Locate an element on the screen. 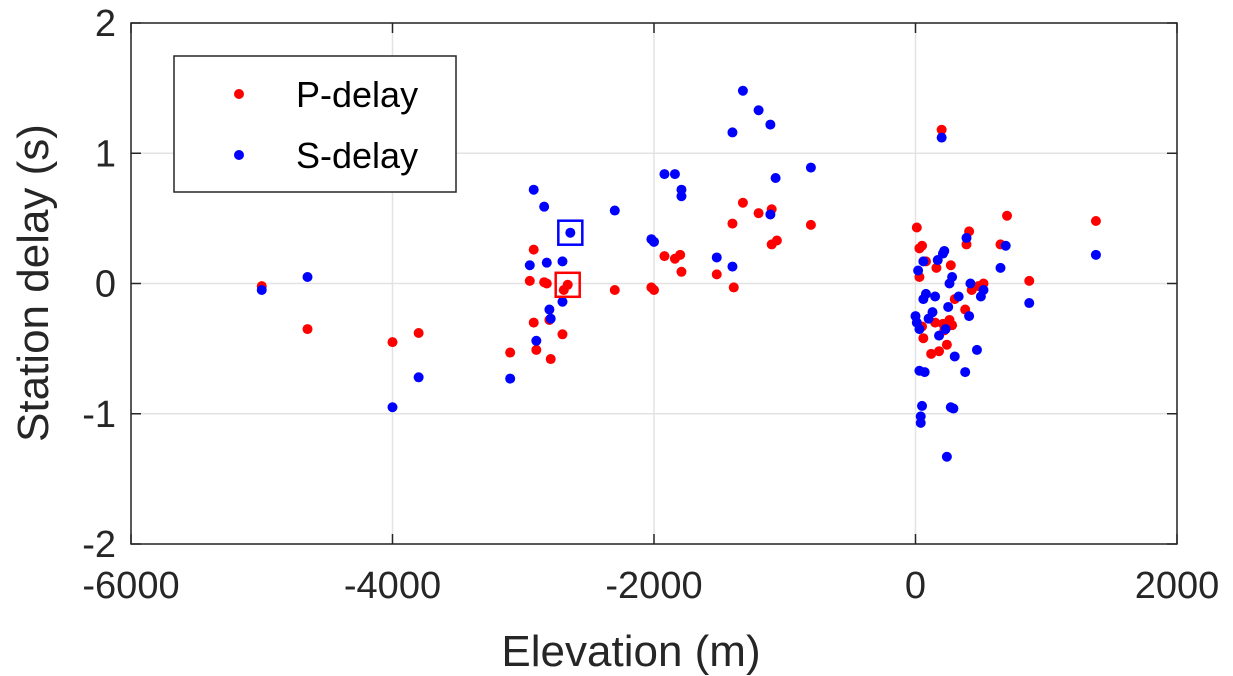 This screenshot has width=1233, height=676. highlight-boxes is located at coordinates (569, 259).